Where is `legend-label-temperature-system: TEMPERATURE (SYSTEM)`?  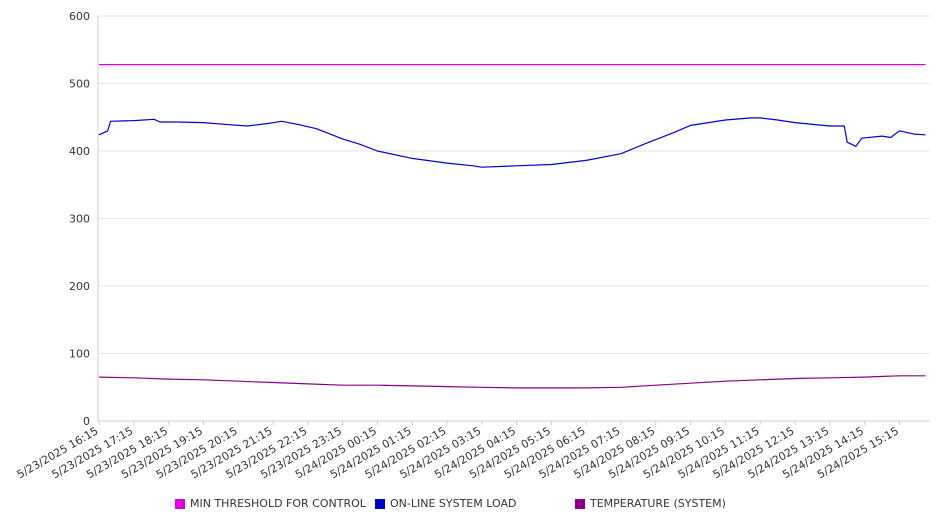 legend-label-temperature-system: TEMPERATURE (SYSTEM) is located at coordinates (658, 503).